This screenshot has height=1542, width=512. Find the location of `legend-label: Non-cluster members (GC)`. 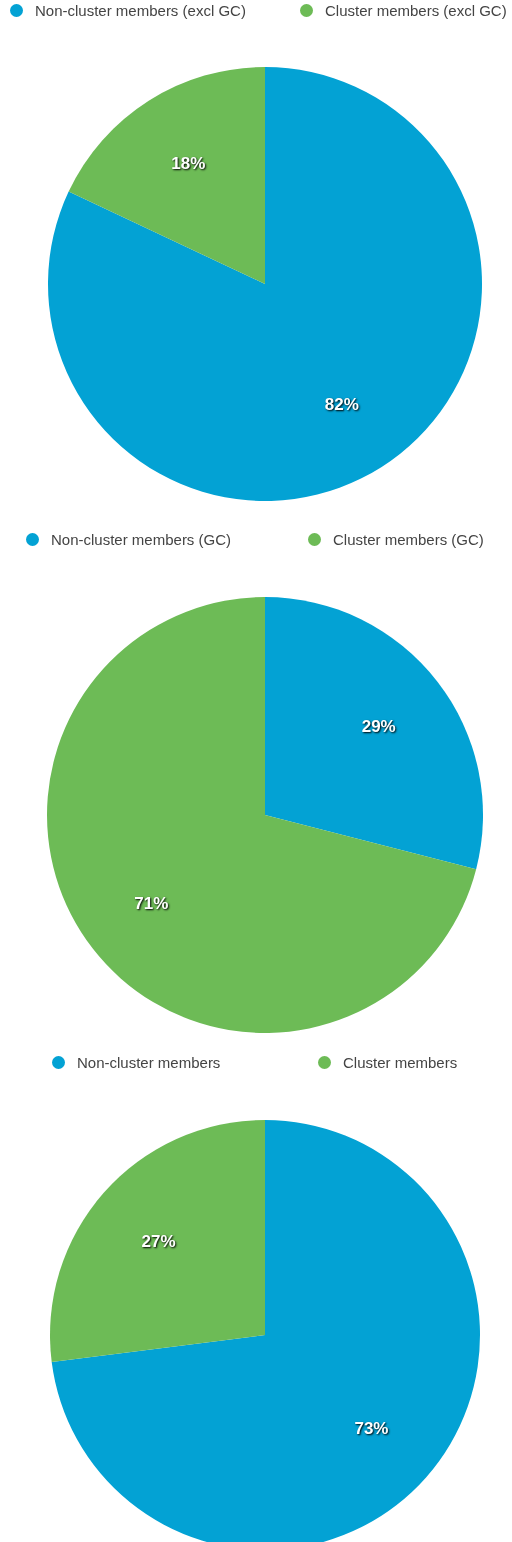

legend-label: Non-cluster members (GC) is located at coordinates (141, 539).